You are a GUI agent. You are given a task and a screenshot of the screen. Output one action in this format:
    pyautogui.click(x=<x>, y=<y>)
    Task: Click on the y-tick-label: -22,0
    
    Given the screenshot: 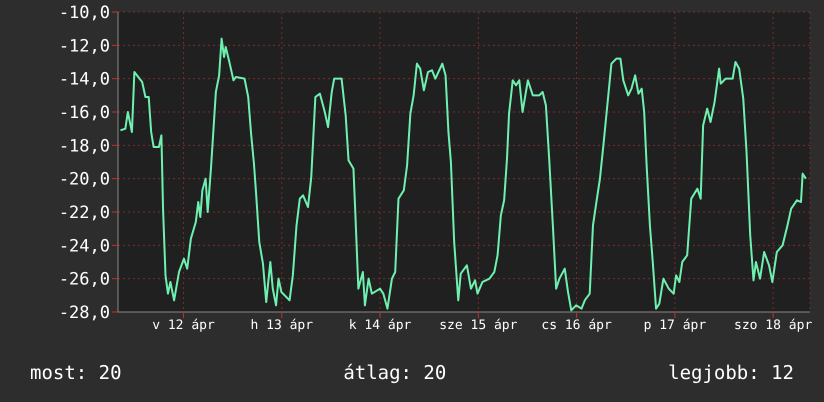 What is the action you would take?
    pyautogui.click(x=84, y=213)
    